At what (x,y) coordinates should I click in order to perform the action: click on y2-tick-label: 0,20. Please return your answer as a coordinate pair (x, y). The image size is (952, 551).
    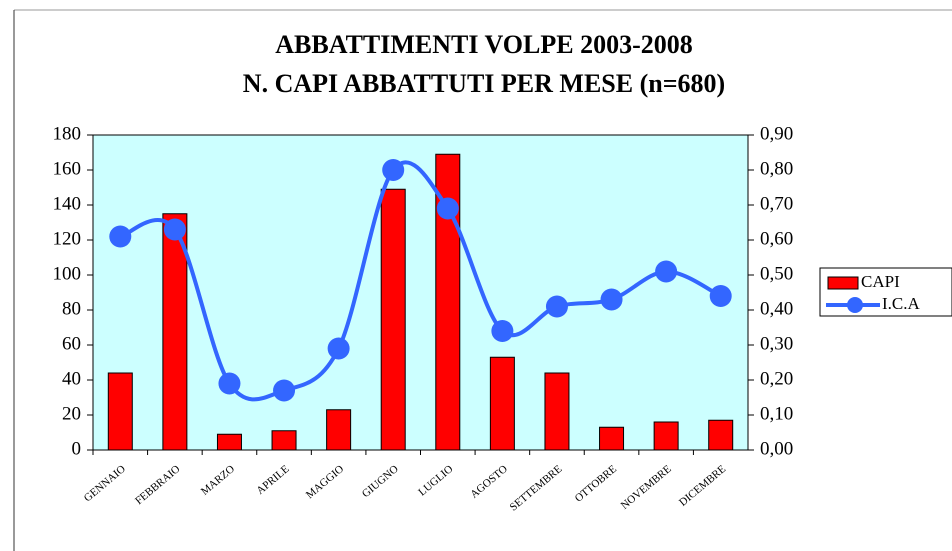
    Looking at the image, I should click on (776, 378).